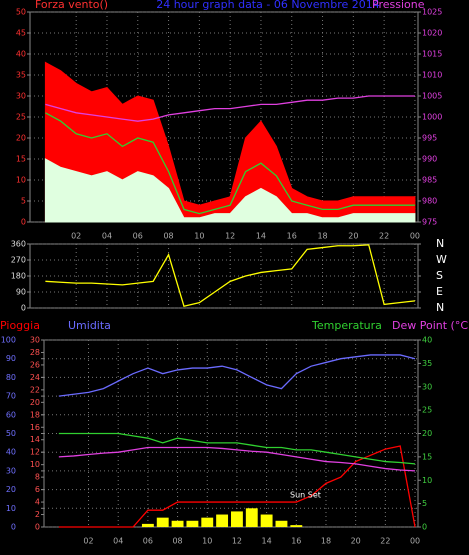 This screenshot has height=555, width=469. What do you see at coordinates (23, 201) in the screenshot?
I see `y-tick-label: 5` at bounding box center [23, 201].